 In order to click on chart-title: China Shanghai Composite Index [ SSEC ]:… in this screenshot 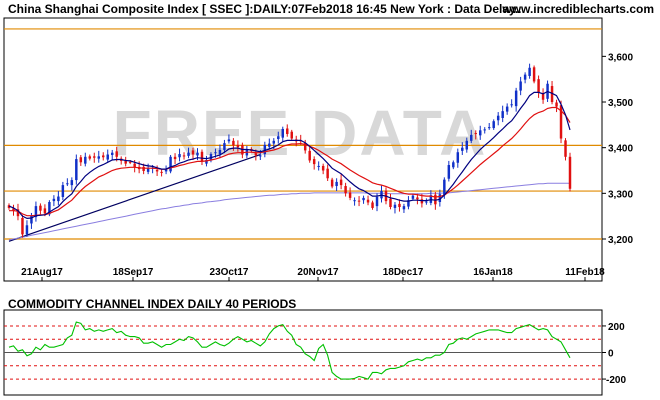, I will do `click(264, 9)`.